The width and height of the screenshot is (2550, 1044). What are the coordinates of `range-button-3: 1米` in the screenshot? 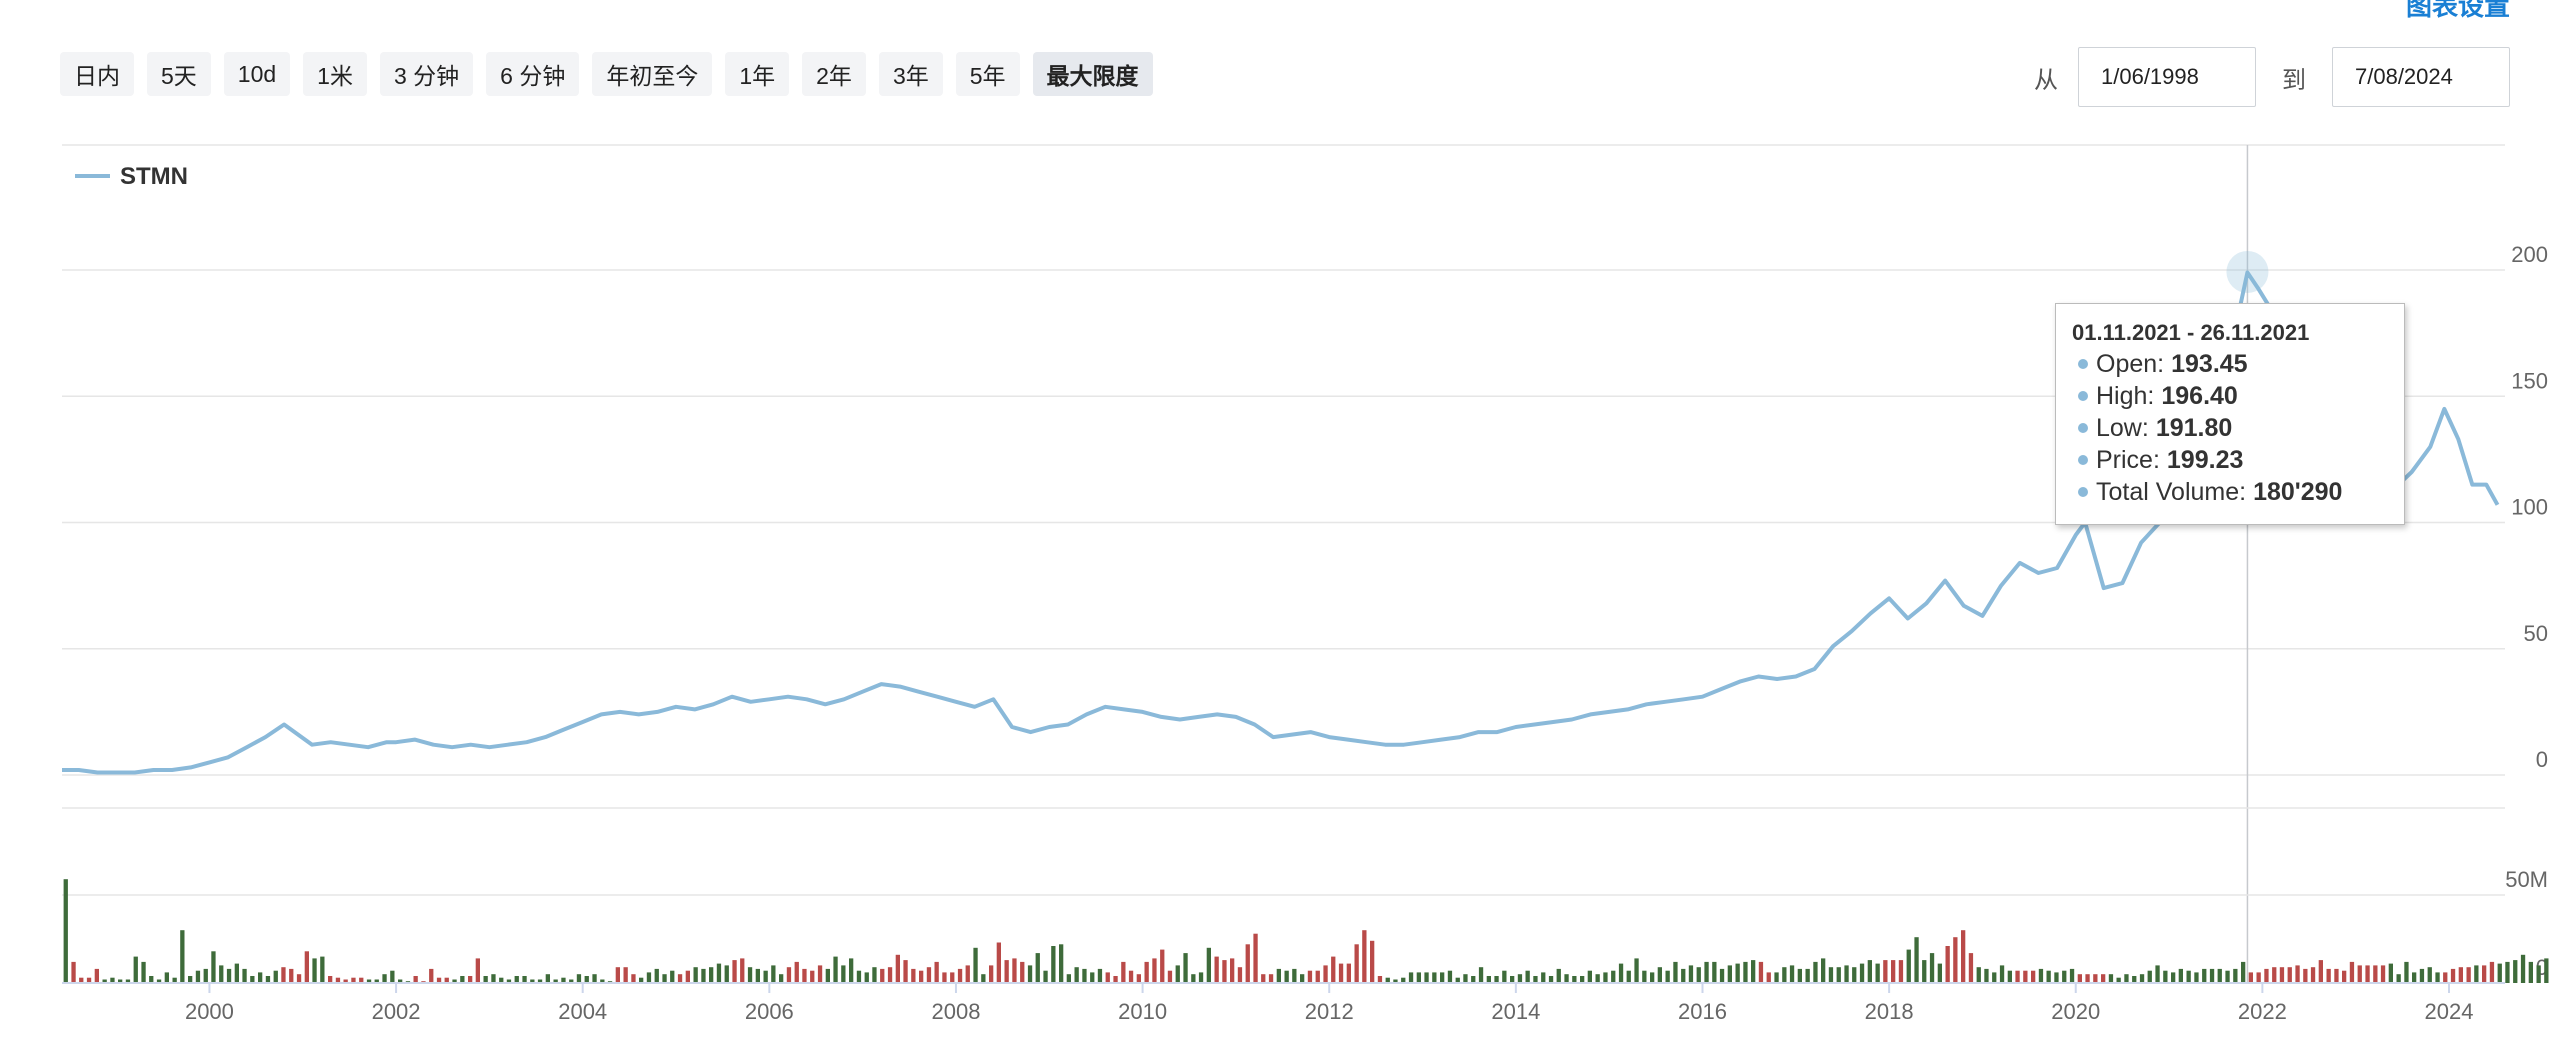 It's located at (335, 74).